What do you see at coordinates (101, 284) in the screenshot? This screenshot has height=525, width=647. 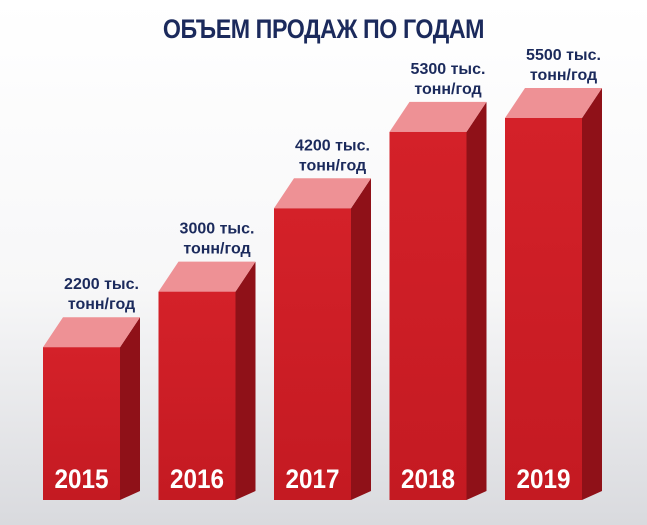 I see `value-label: 2200 тыс.` at bounding box center [101, 284].